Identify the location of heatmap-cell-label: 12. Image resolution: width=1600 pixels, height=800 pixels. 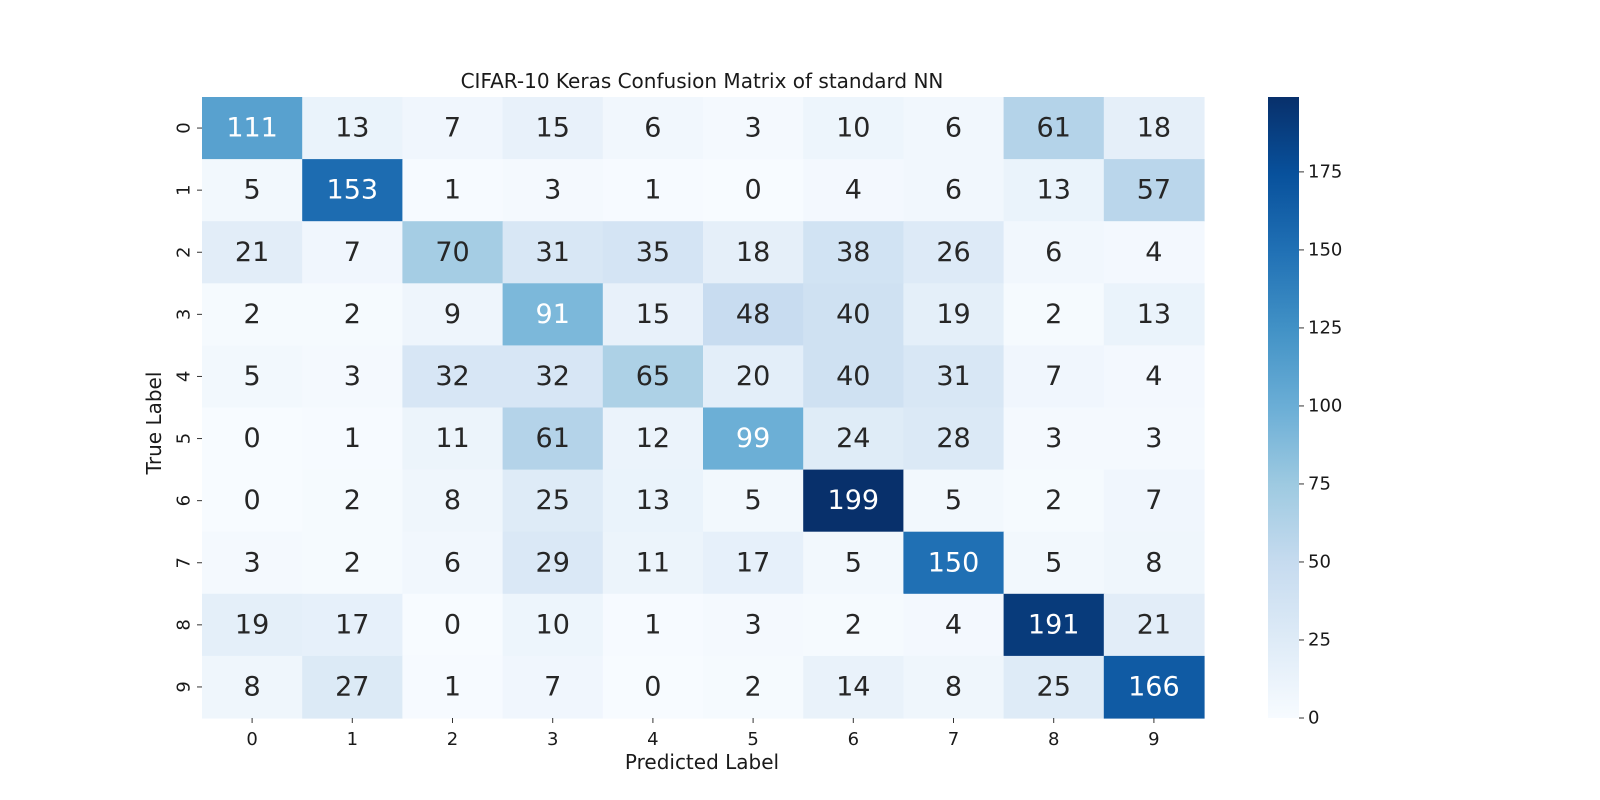
(653, 438).